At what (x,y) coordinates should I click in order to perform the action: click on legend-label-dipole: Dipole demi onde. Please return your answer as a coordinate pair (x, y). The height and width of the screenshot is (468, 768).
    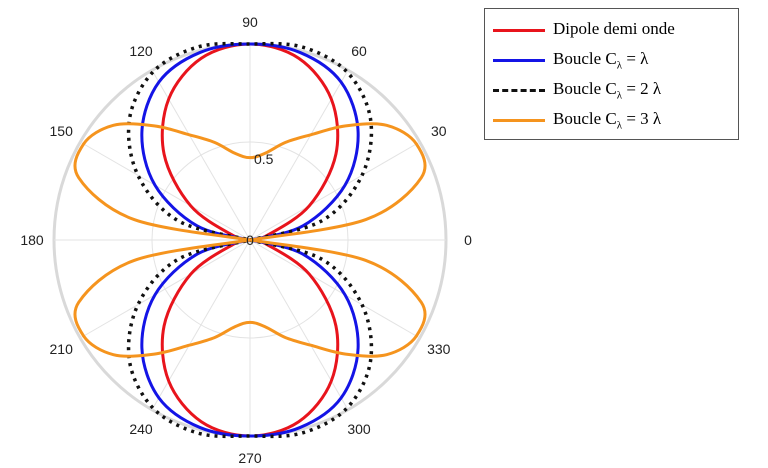
    Looking at the image, I should click on (614, 28).